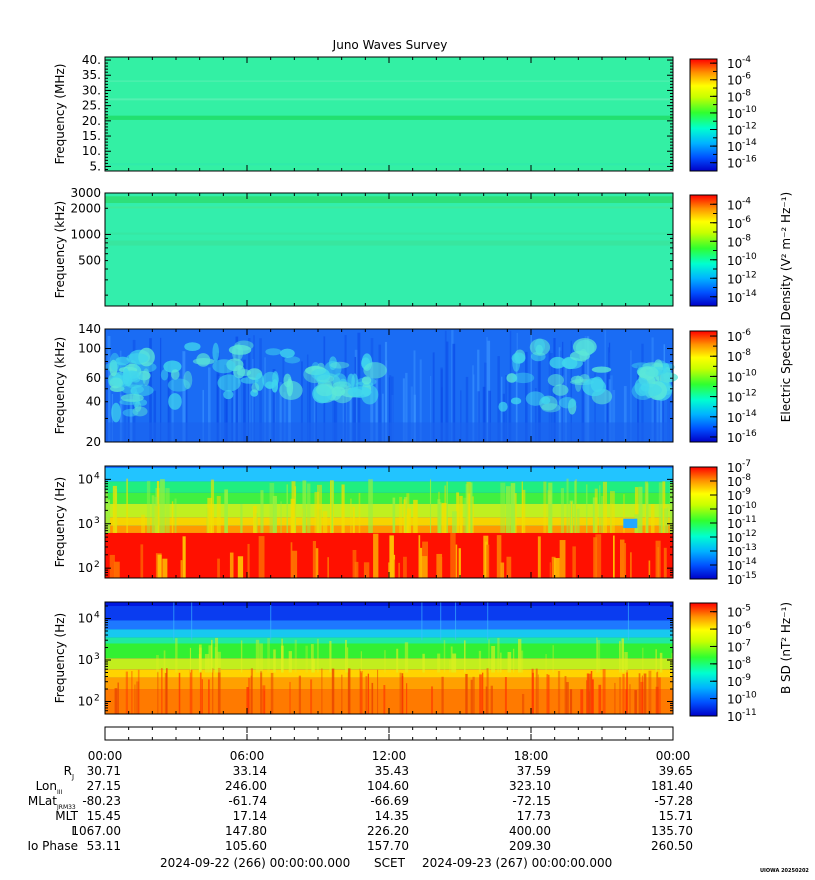 The image size is (815, 880). Describe the element at coordinates (746, 661) in the screenshot. I see `colorbar-tick-exponent: -8` at that location.